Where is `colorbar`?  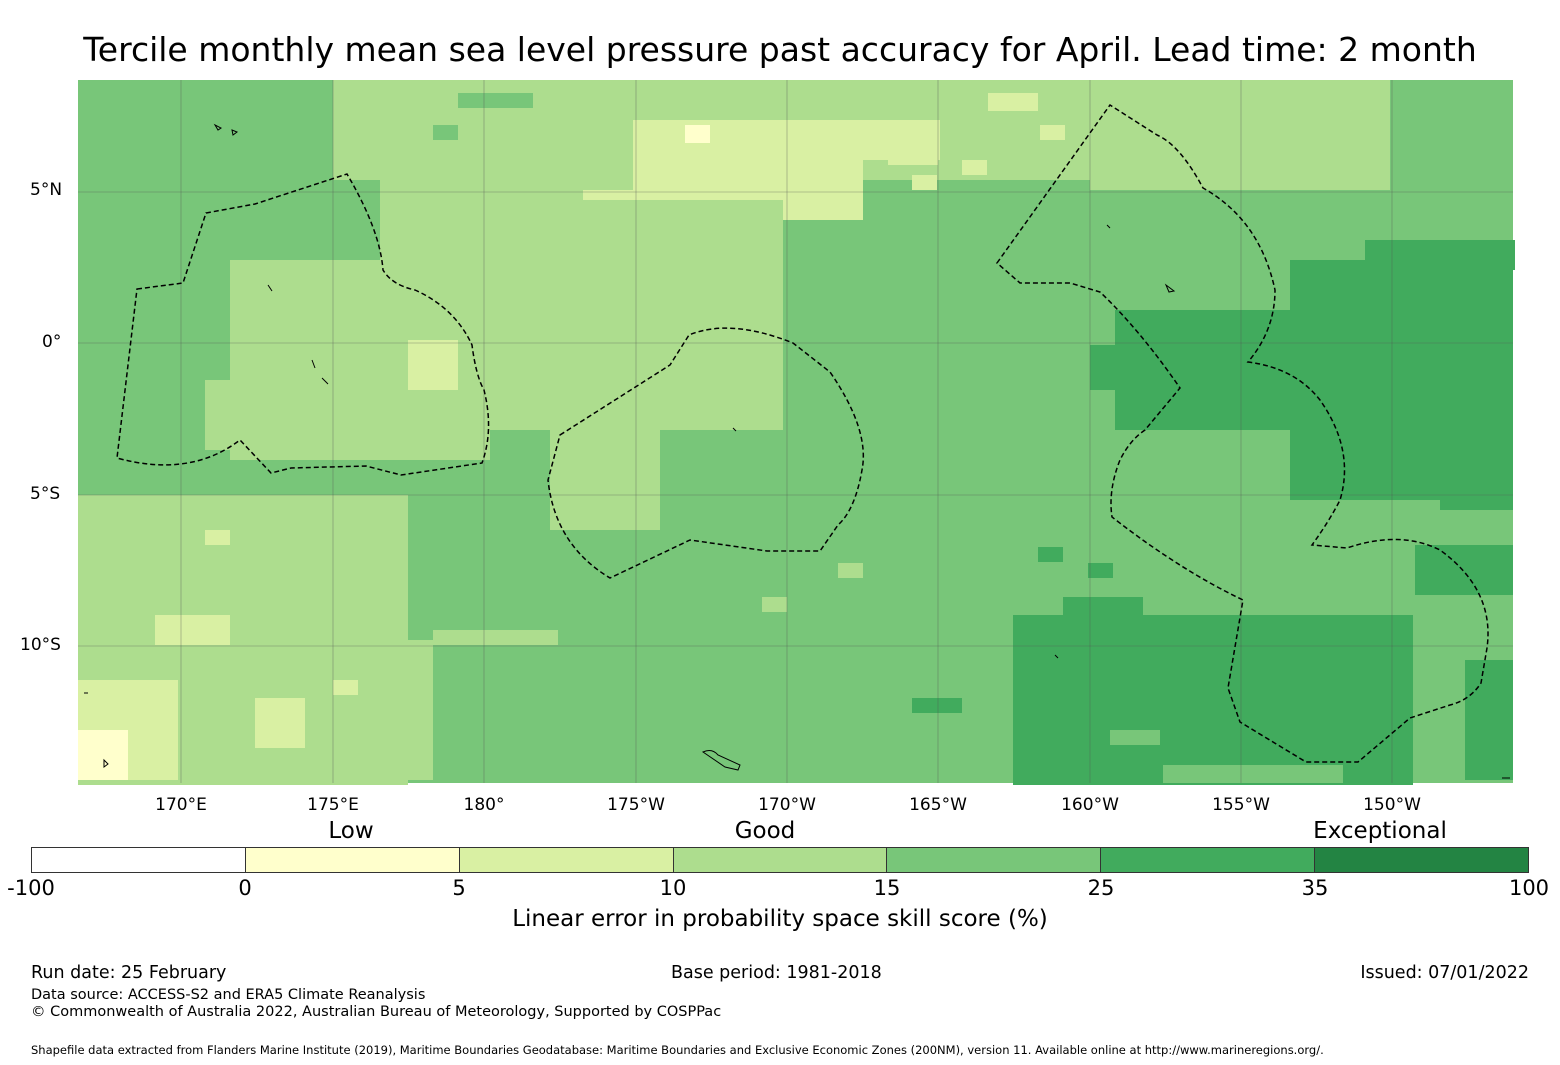 colorbar is located at coordinates (780, 860).